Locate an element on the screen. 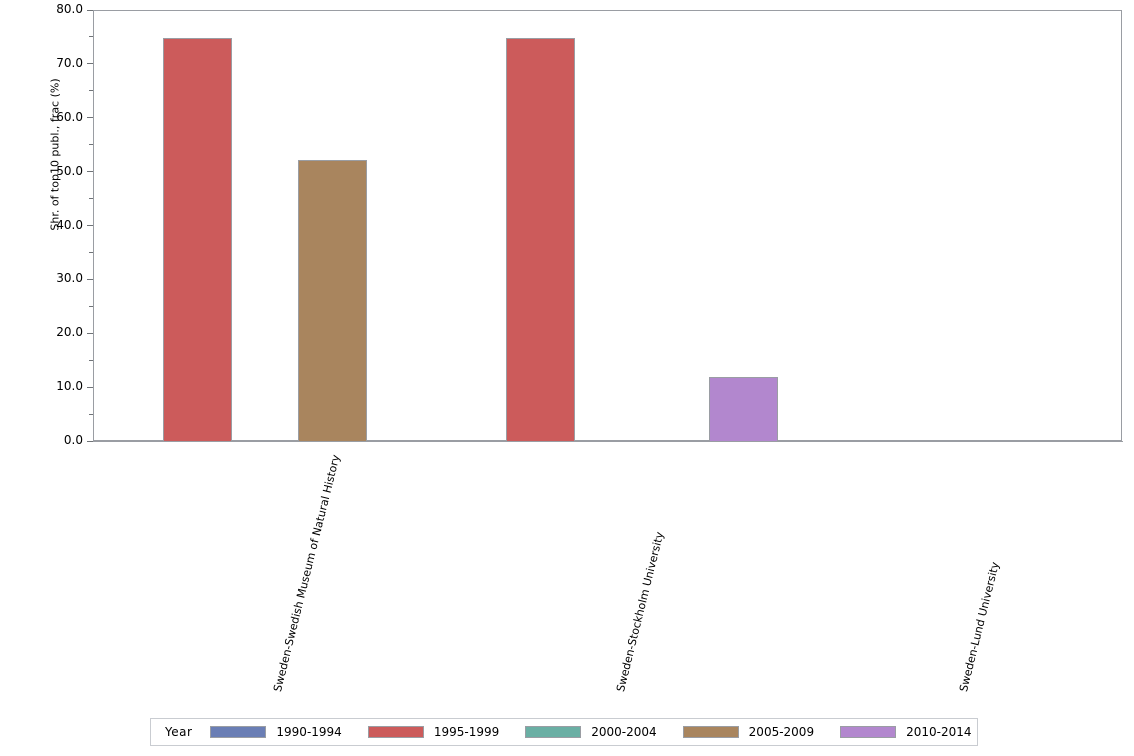 This screenshot has height=756, width=1134. legend-swatch-2010-2014 is located at coordinates (868, 732).